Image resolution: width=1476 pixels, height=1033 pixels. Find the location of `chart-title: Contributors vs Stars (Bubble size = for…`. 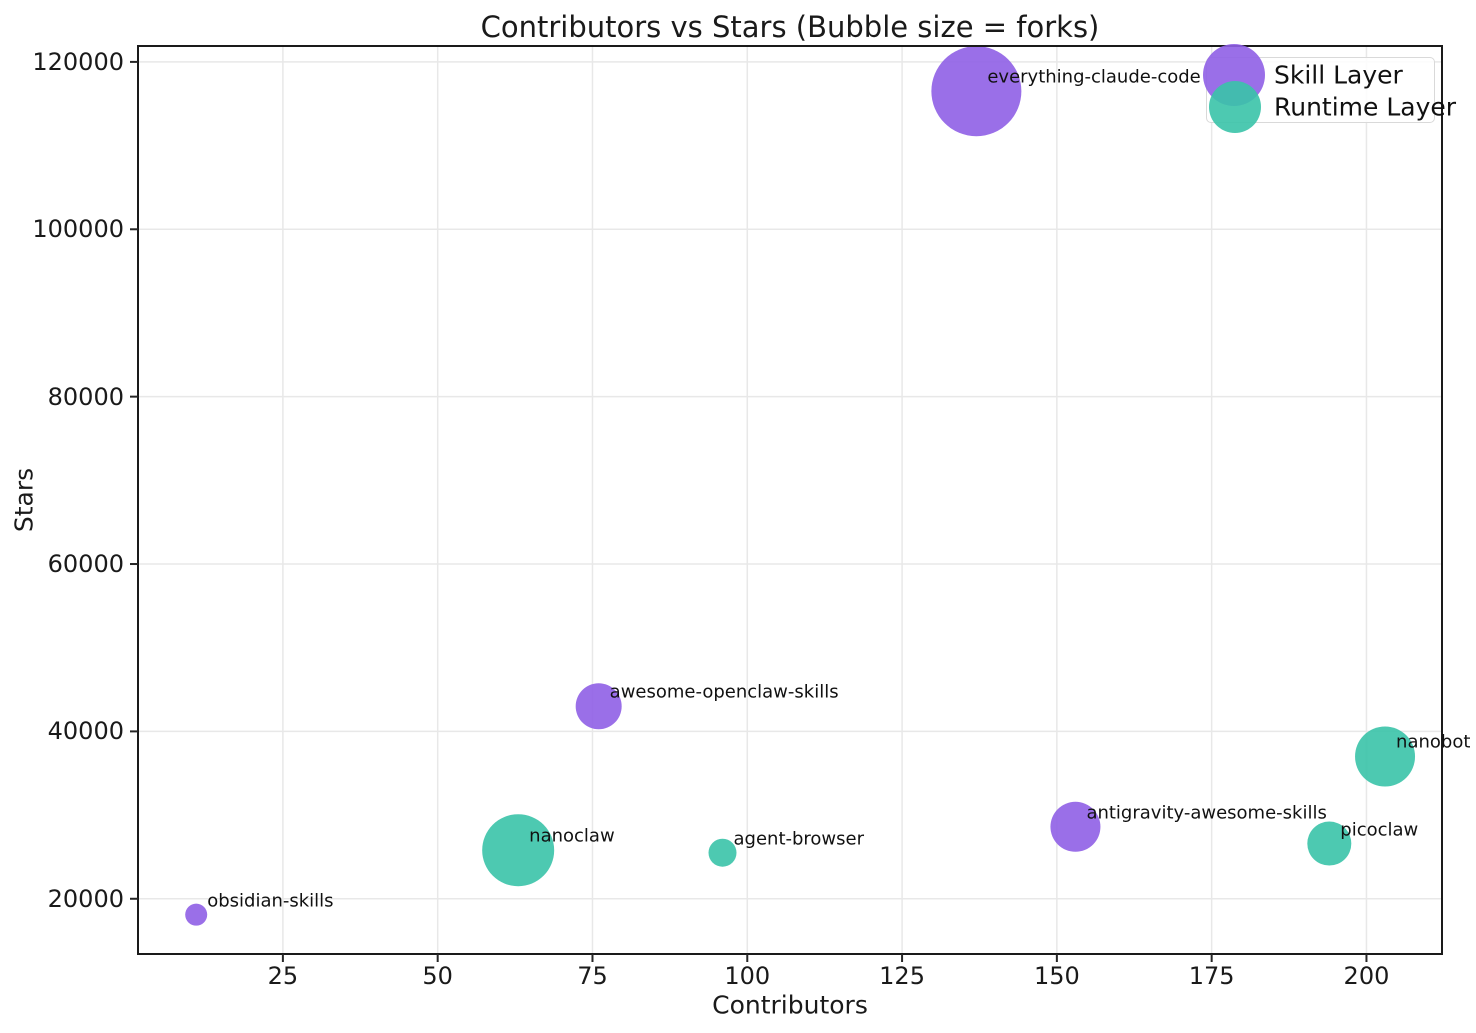

chart-title: Contributors vs Stars (Bubble size = for… is located at coordinates (790, 27).